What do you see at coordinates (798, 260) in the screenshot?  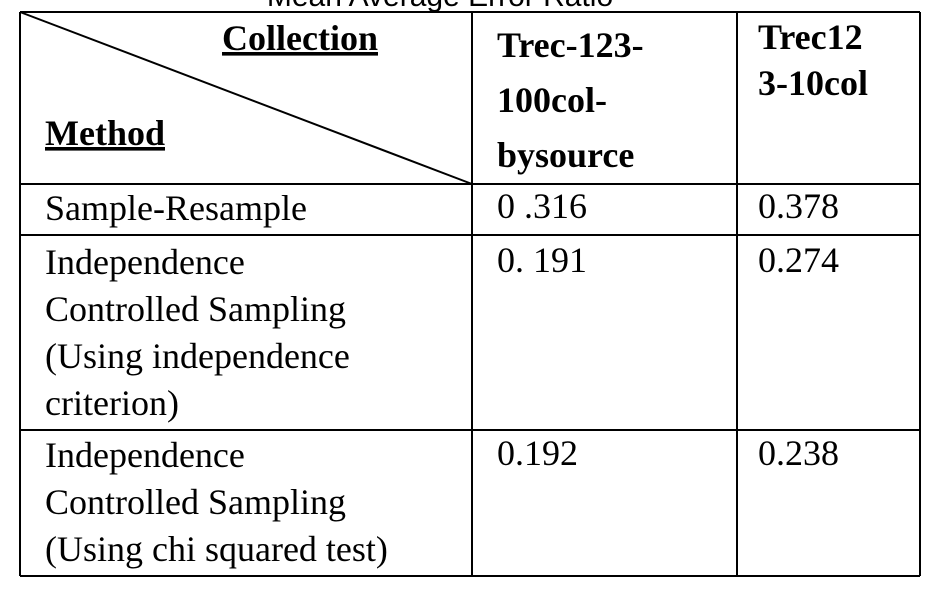 I see `value-cell: 0.274` at bounding box center [798, 260].